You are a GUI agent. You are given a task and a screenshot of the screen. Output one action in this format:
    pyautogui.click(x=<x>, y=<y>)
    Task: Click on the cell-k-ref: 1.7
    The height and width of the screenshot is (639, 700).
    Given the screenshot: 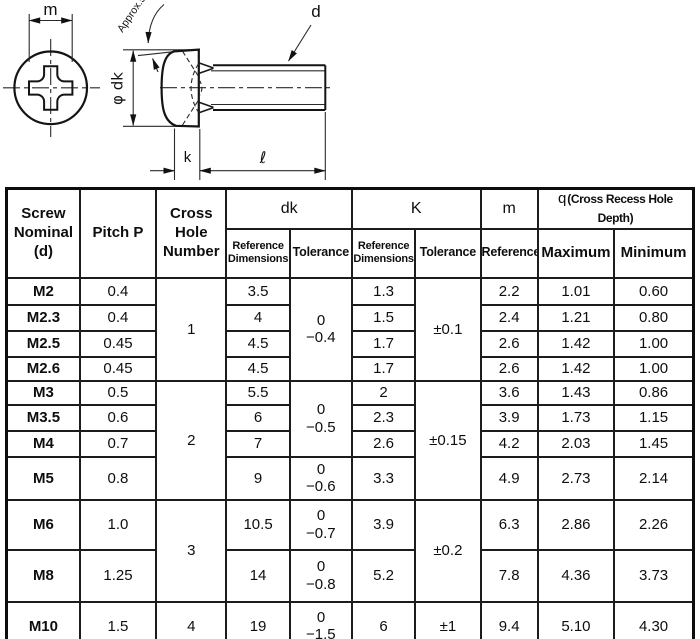 What is the action you would take?
    pyautogui.click(x=383, y=368)
    